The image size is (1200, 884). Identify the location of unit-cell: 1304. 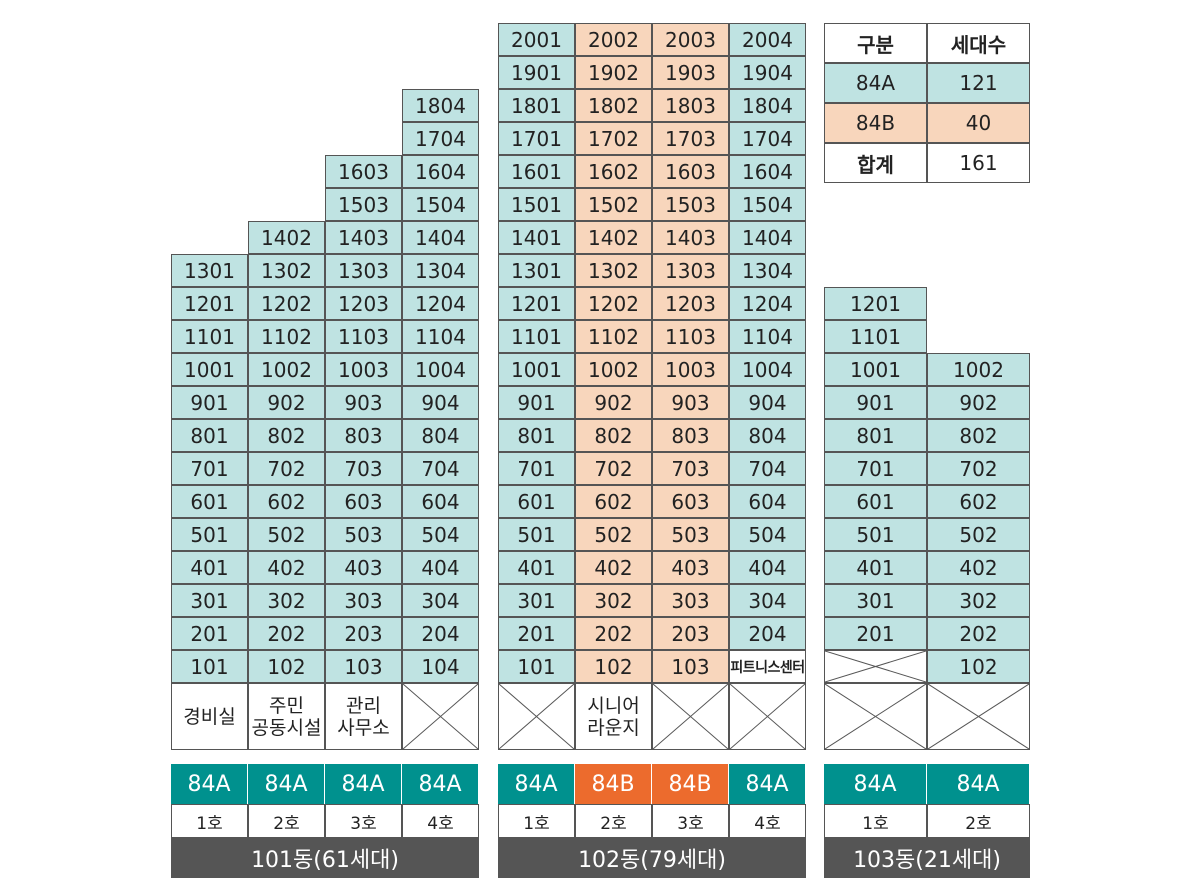
(440, 270).